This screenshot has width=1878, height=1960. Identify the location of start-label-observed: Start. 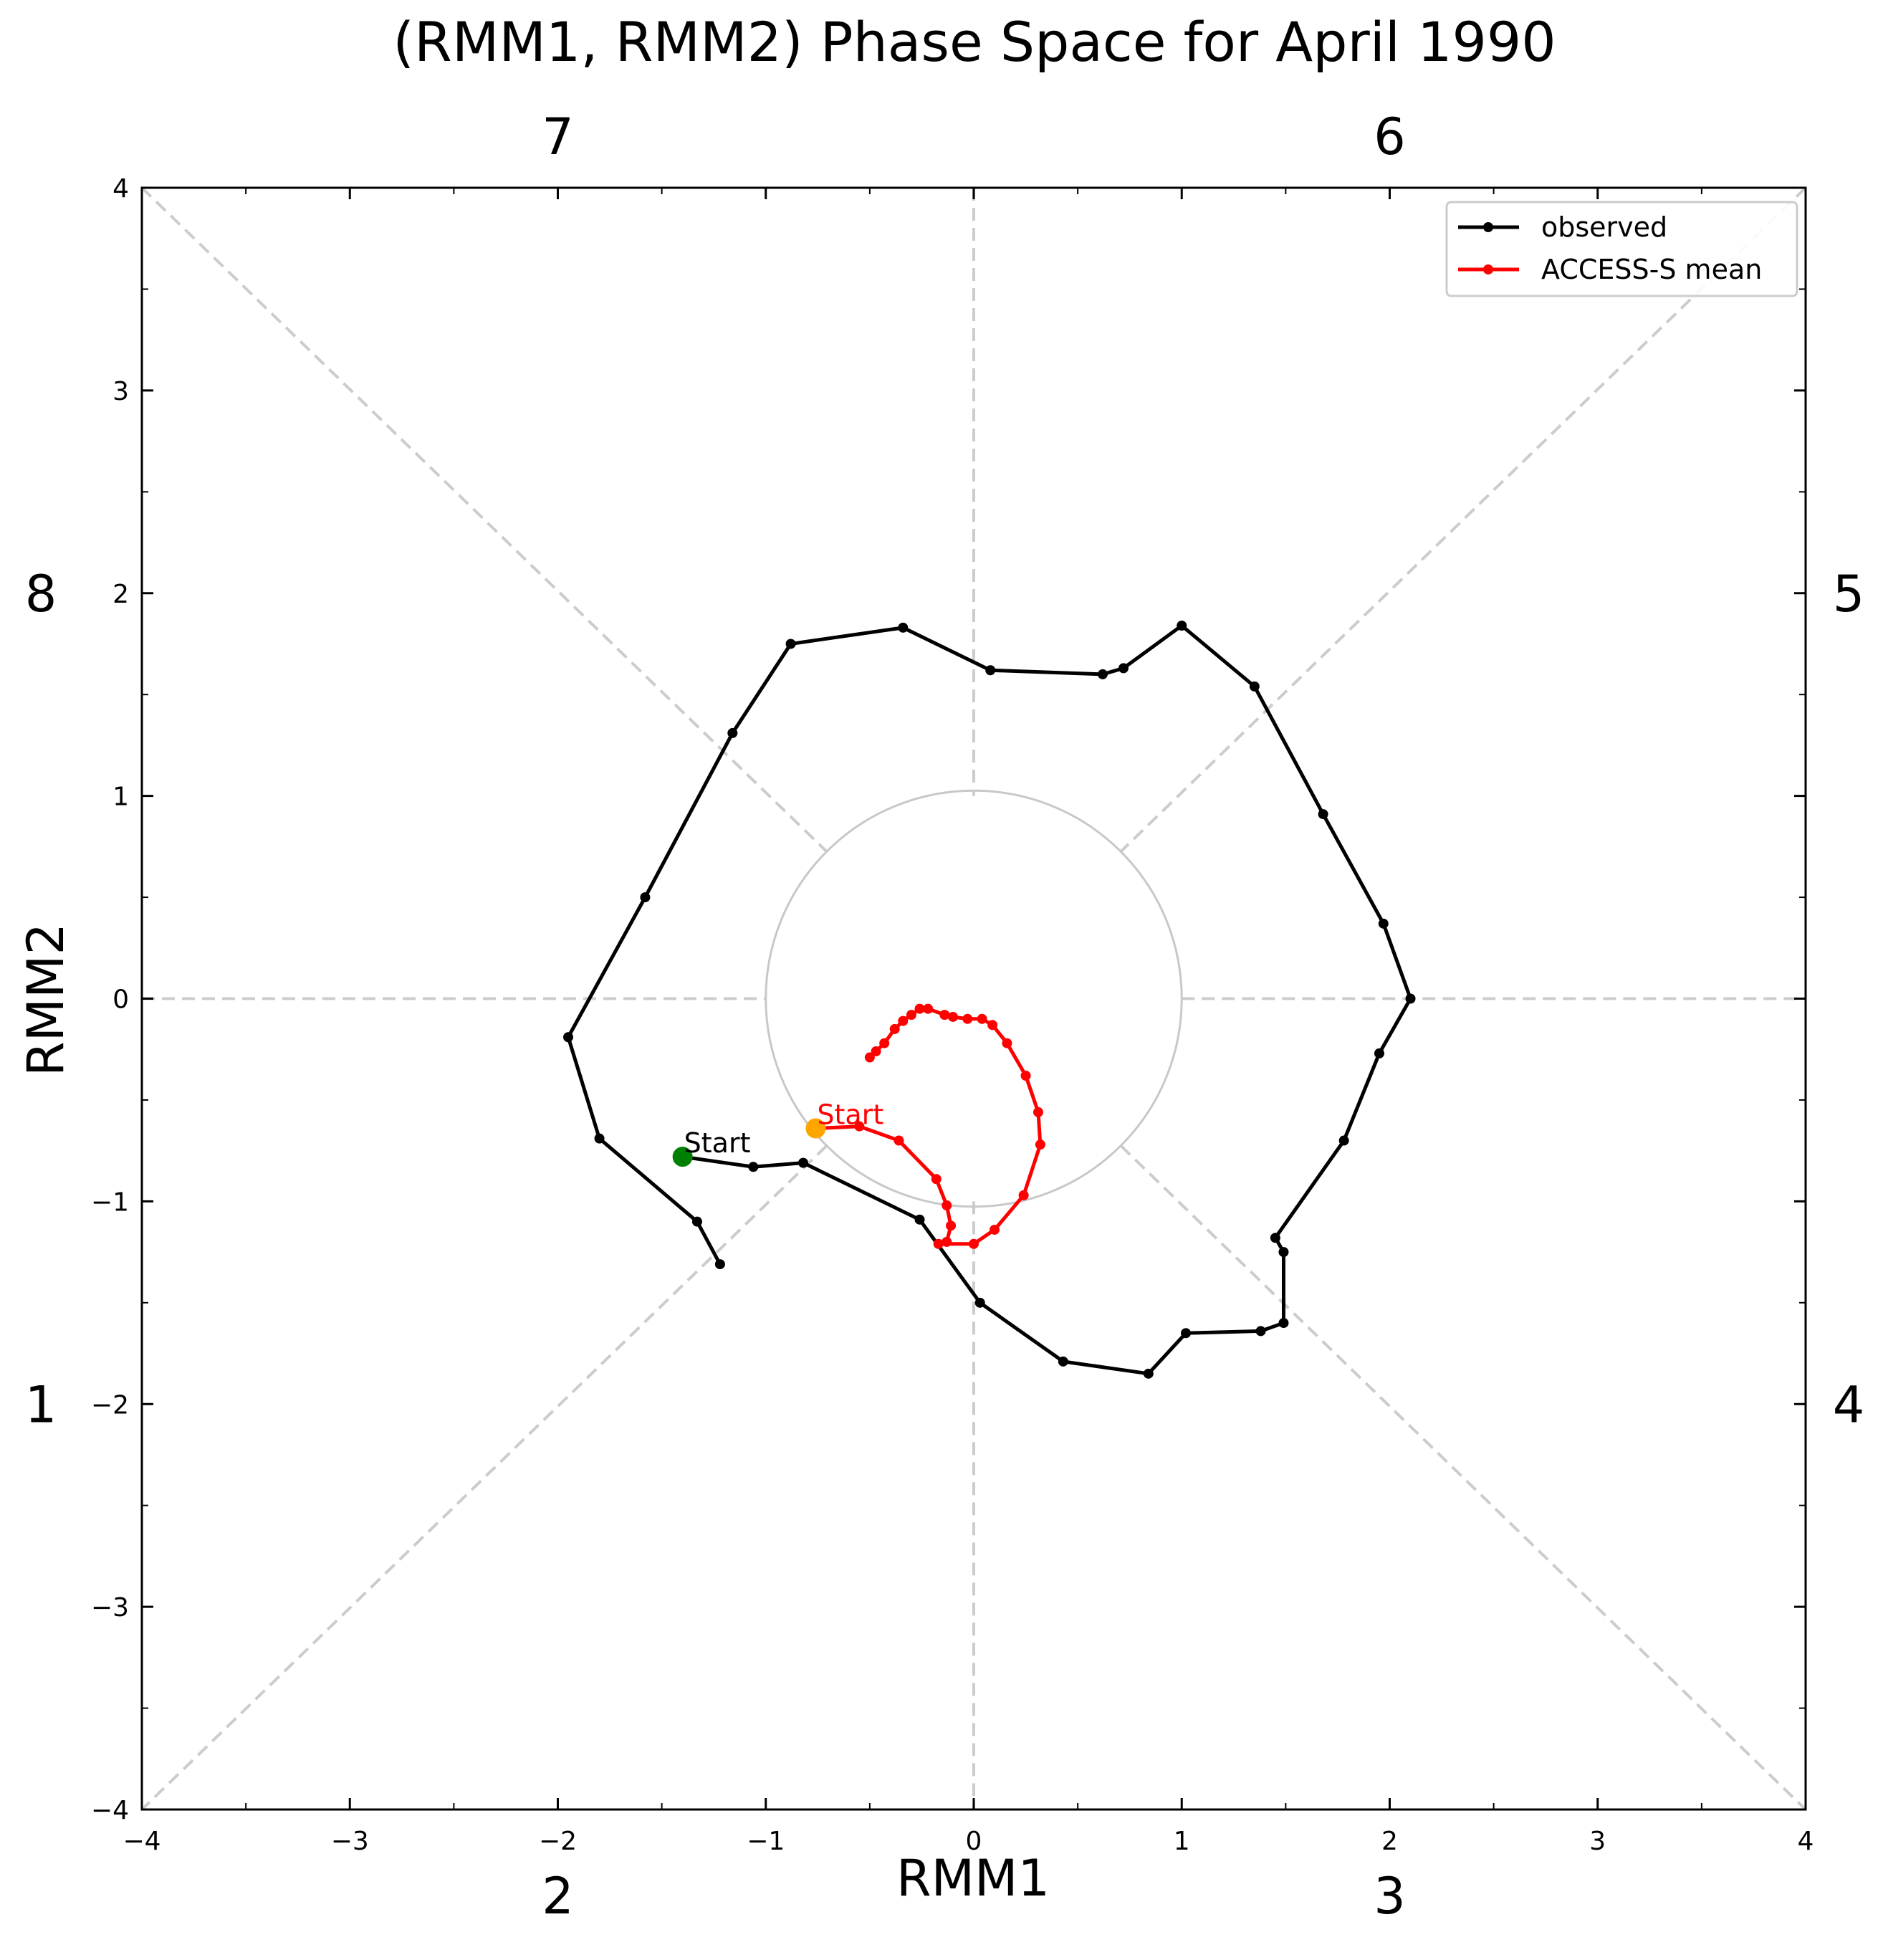
(717, 1143).